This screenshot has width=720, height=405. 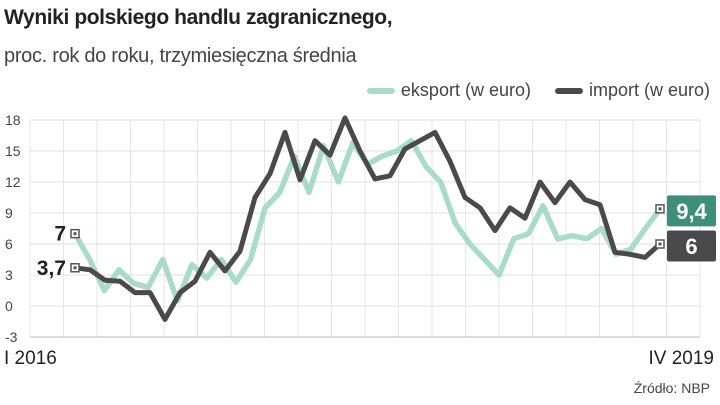 What do you see at coordinates (13, 182) in the screenshot?
I see `y-tick-label: 12` at bounding box center [13, 182].